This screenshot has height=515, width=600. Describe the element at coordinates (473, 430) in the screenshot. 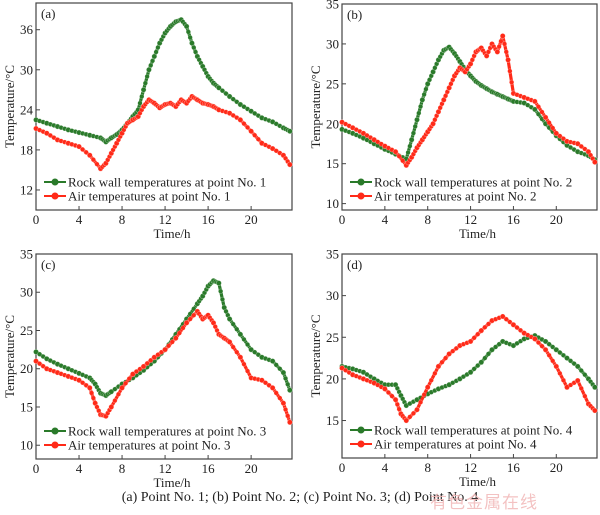

I see `legend-label: Rock wall temperatures at point No. 4` at that location.